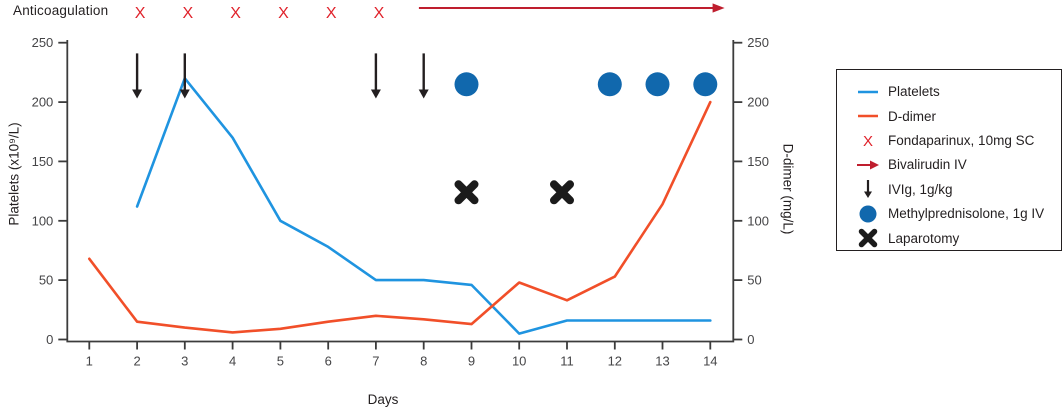 The width and height of the screenshot is (1064, 411). What do you see at coordinates (586, 84) in the screenshot?
I see `methylprednisolone-markers` at bounding box center [586, 84].